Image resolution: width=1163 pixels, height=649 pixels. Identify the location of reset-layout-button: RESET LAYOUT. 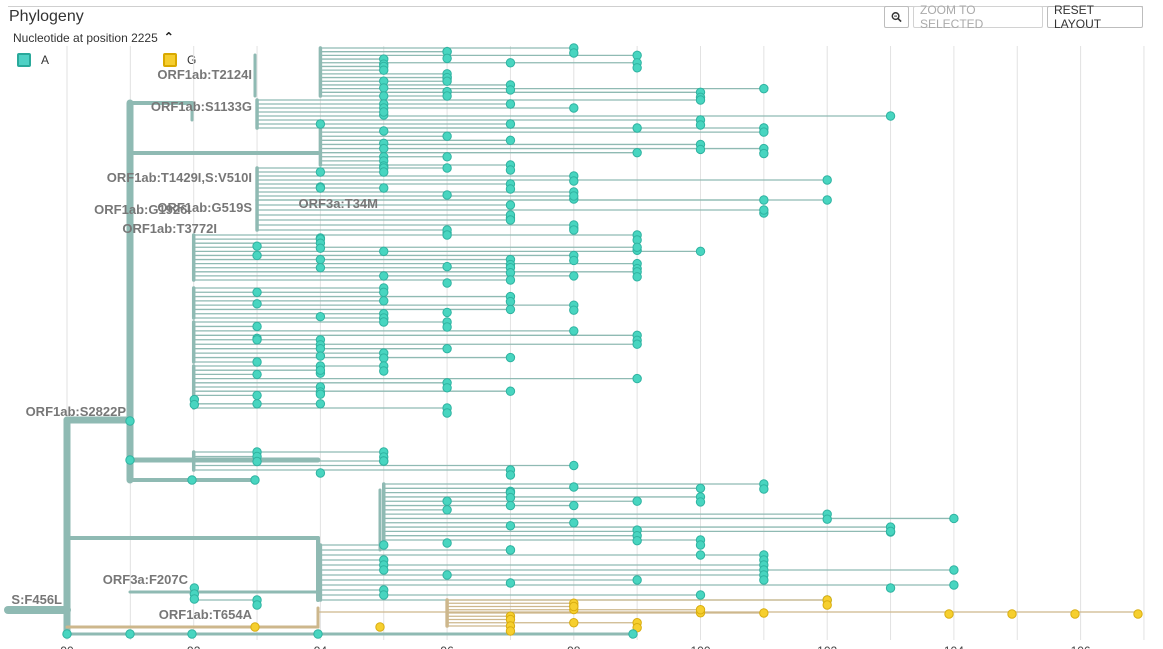
(1095, 17).